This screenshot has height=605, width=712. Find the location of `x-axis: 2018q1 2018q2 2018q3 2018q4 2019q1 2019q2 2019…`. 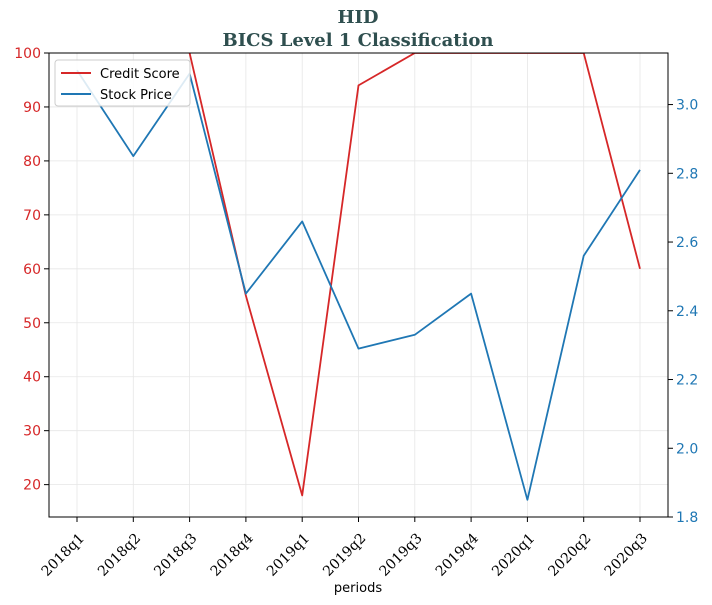

x-axis: 2018q1 2018q2 2018q3 2018q4 2019q1 2019q2 2019… is located at coordinates (345, 548).